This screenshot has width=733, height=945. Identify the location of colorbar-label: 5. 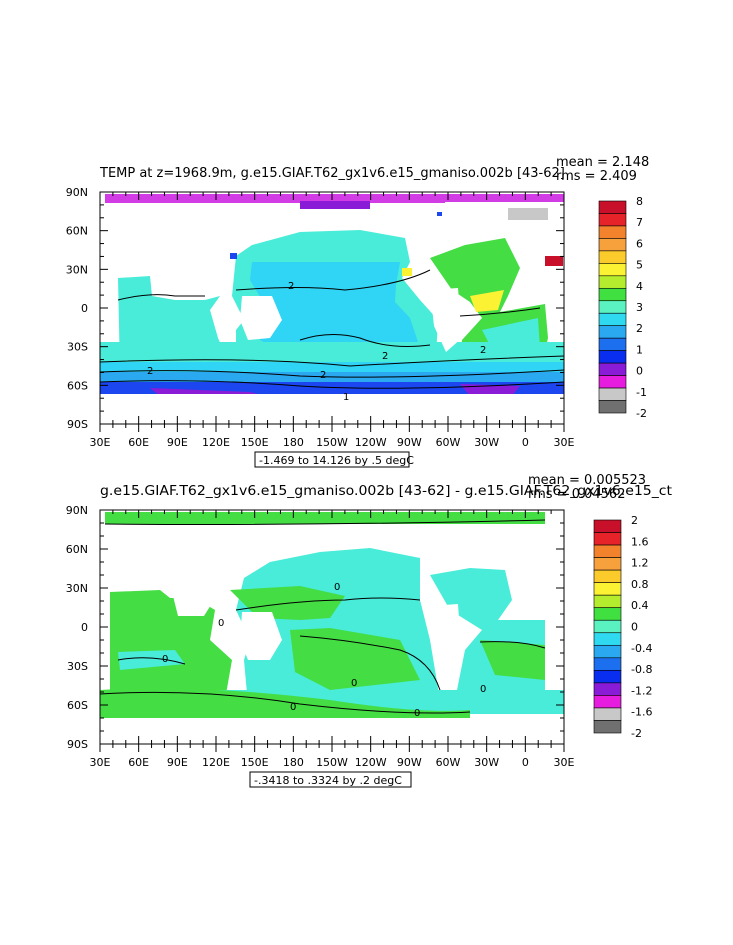
(639, 265).